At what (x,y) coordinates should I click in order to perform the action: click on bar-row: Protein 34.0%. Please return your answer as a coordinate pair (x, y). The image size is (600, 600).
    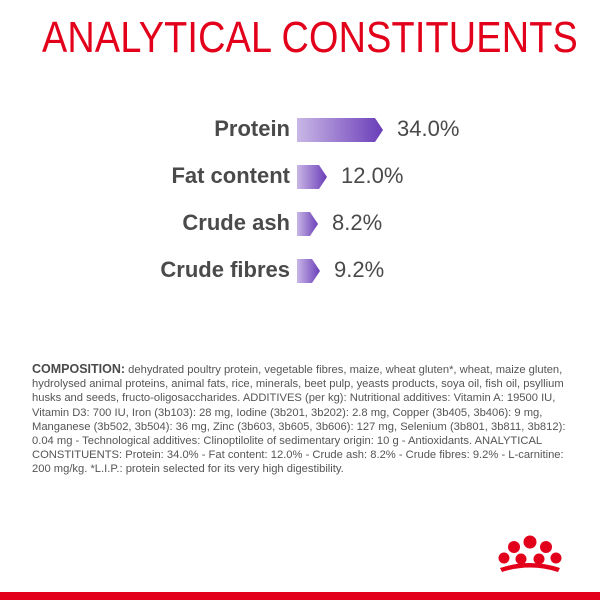
    Looking at the image, I should click on (300, 129).